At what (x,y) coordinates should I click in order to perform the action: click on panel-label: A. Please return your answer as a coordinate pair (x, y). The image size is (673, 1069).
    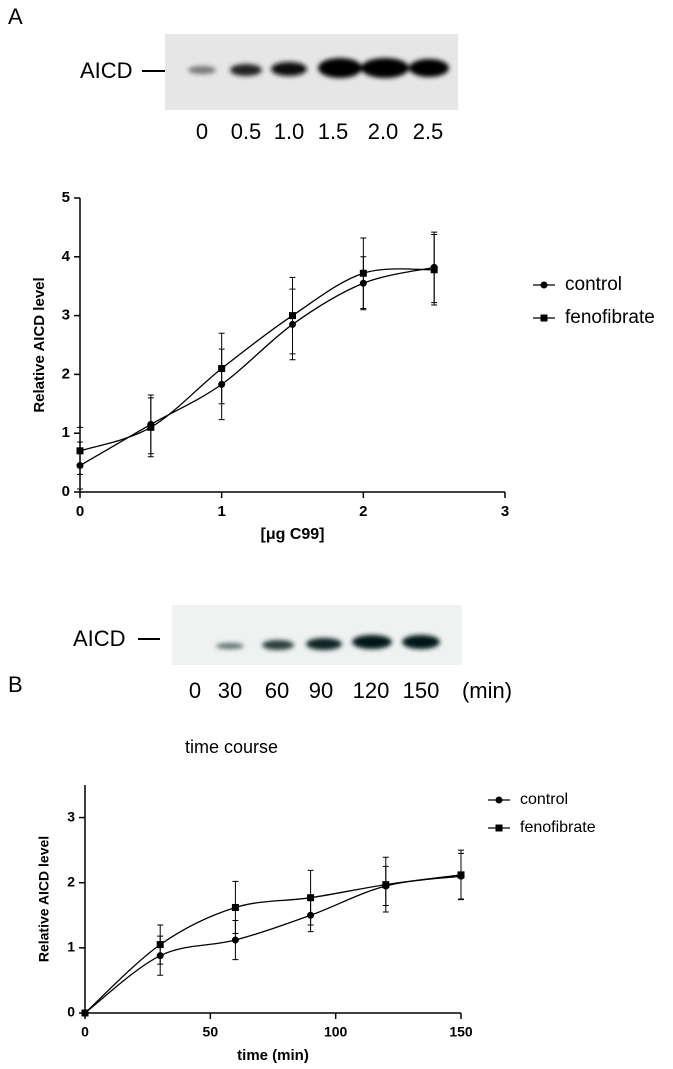
    Looking at the image, I should click on (15, 16).